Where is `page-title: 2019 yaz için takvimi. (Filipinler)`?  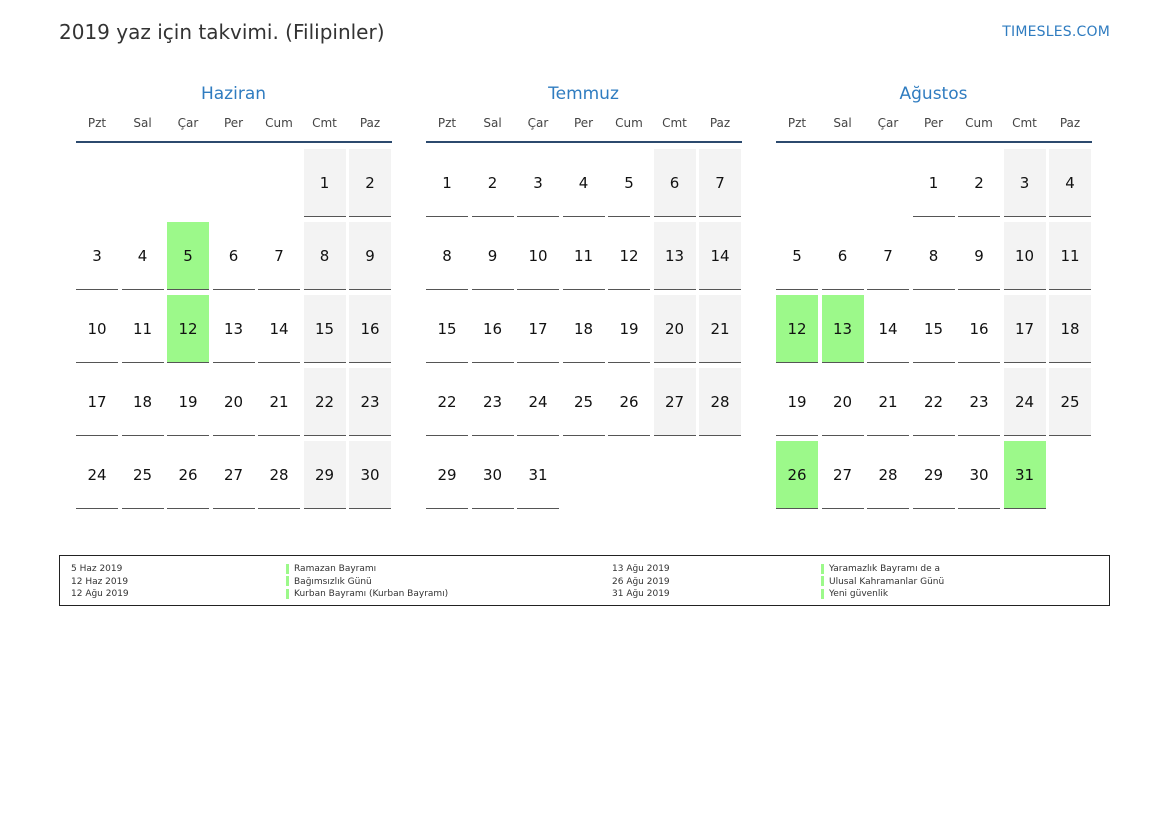
page-title: 2019 yaz için takvimi. (Filipinler) is located at coordinates (222, 32).